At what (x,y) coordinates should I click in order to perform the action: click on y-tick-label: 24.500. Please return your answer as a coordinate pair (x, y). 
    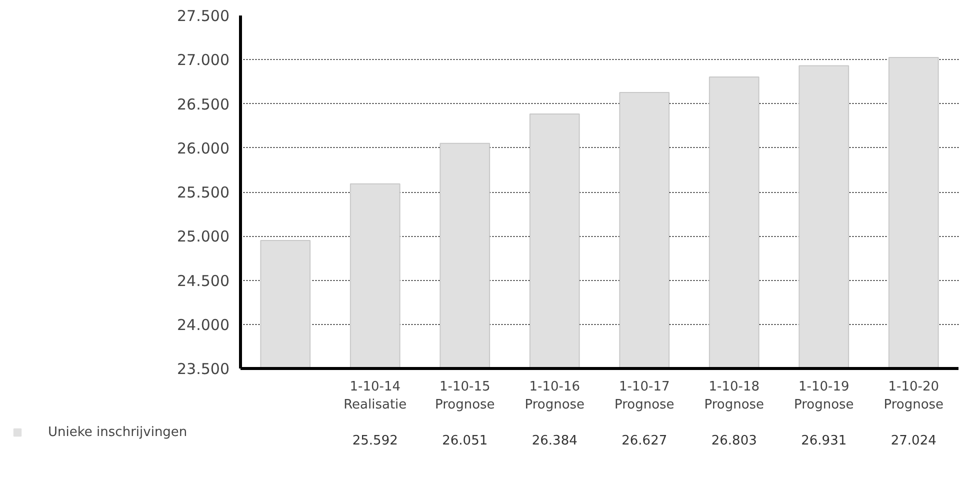
    Looking at the image, I should click on (203, 281).